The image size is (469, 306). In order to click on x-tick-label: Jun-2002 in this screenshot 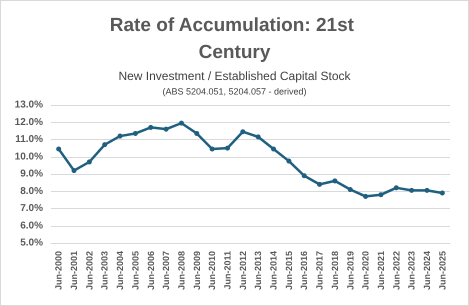, I will do `click(89, 270)`.